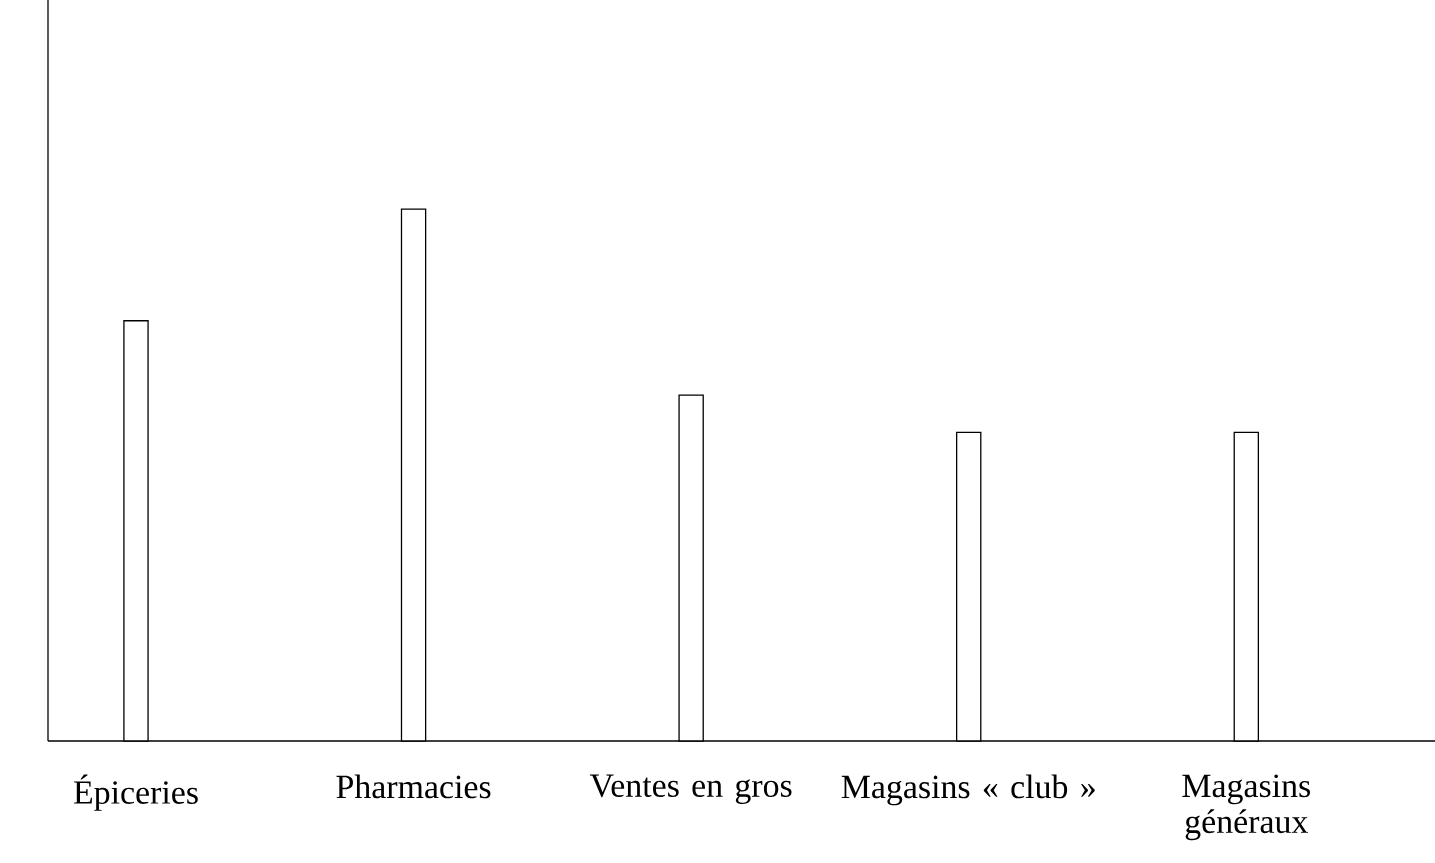 Image resolution: width=1435 pixels, height=863 pixels. What do you see at coordinates (968, 790) in the screenshot?
I see `x-tick-label: Magasins « club »` at bounding box center [968, 790].